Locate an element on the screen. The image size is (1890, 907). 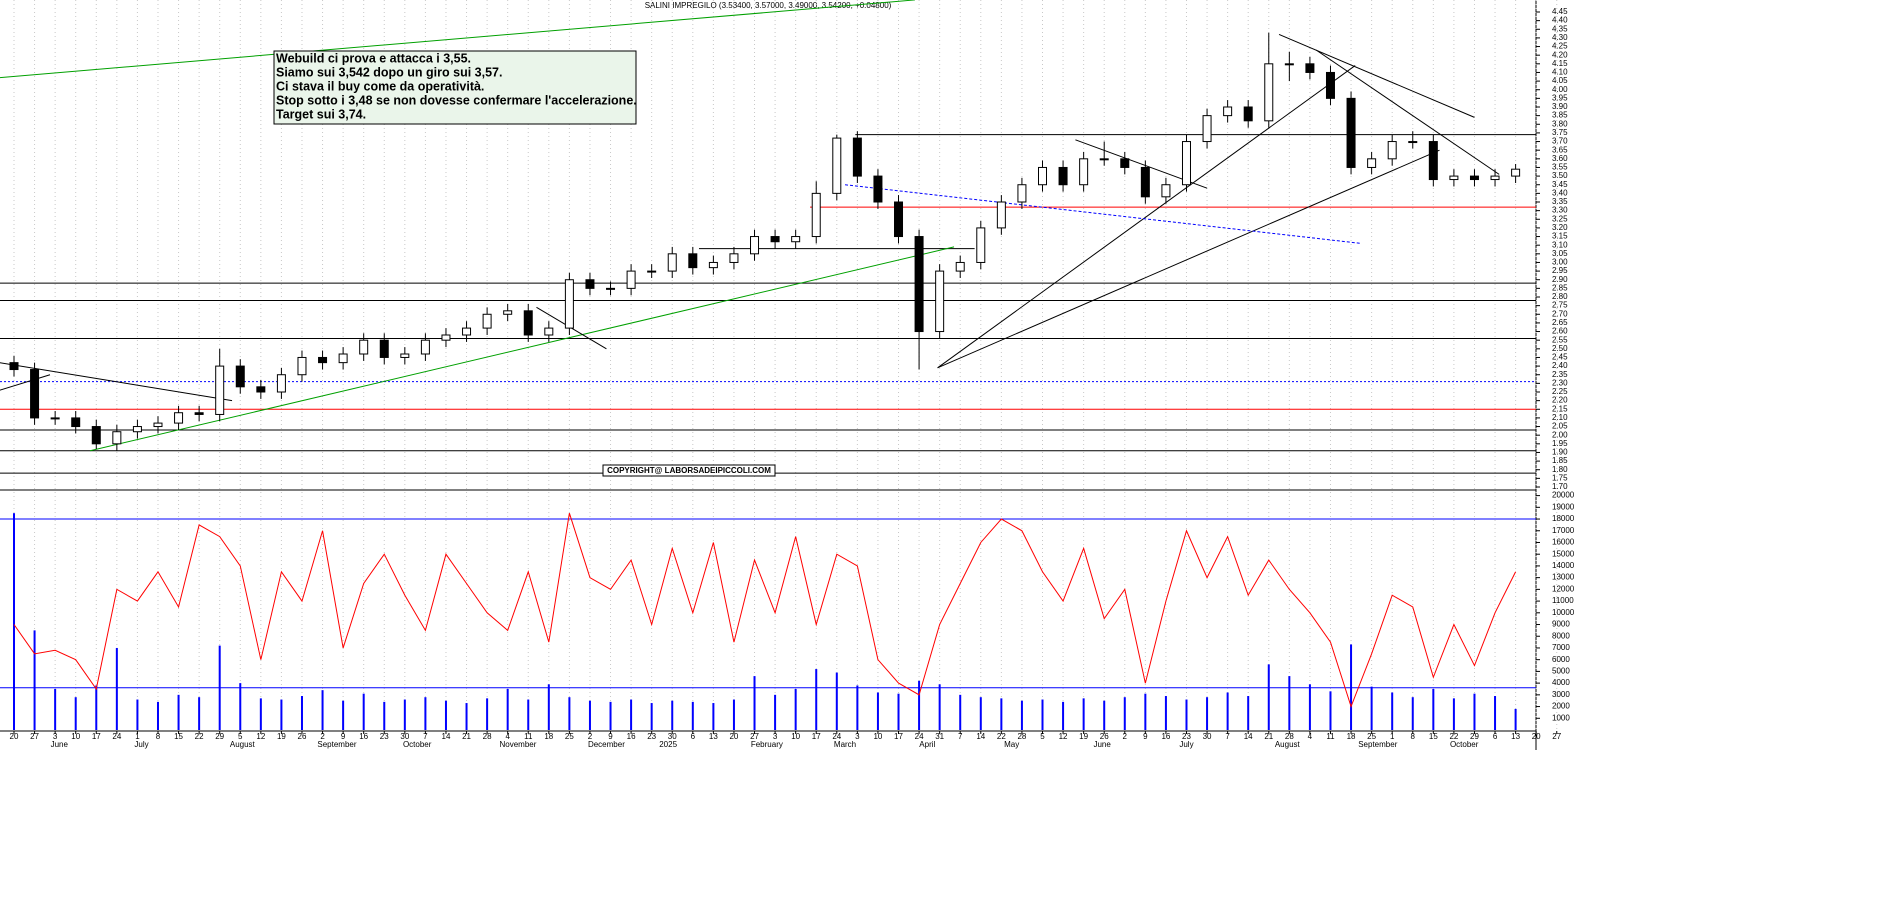
y-tick-label: 2.85 is located at coordinates (1560, 287).